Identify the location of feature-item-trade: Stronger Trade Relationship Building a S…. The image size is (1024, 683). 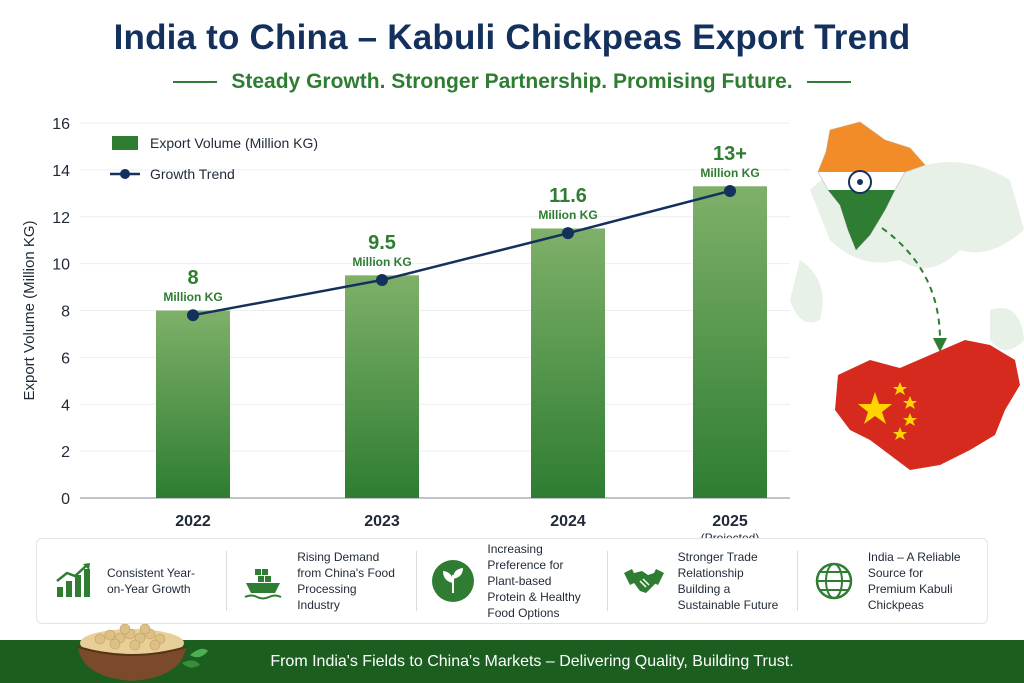
(703, 581).